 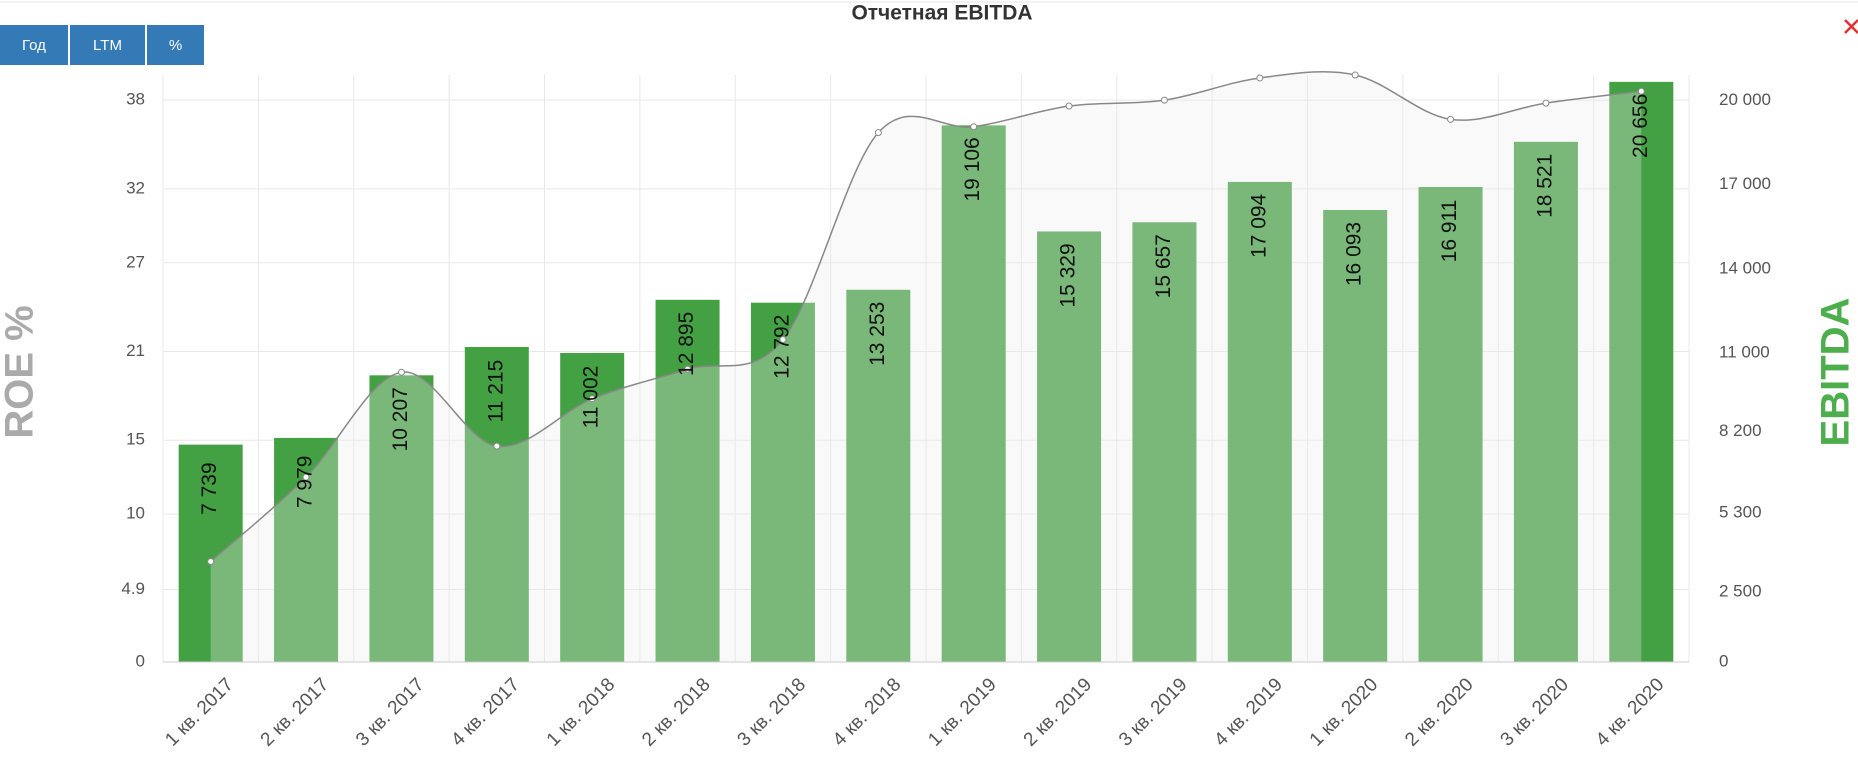 What do you see at coordinates (1354, 254) in the screenshot?
I see `value-label: 16 093` at bounding box center [1354, 254].